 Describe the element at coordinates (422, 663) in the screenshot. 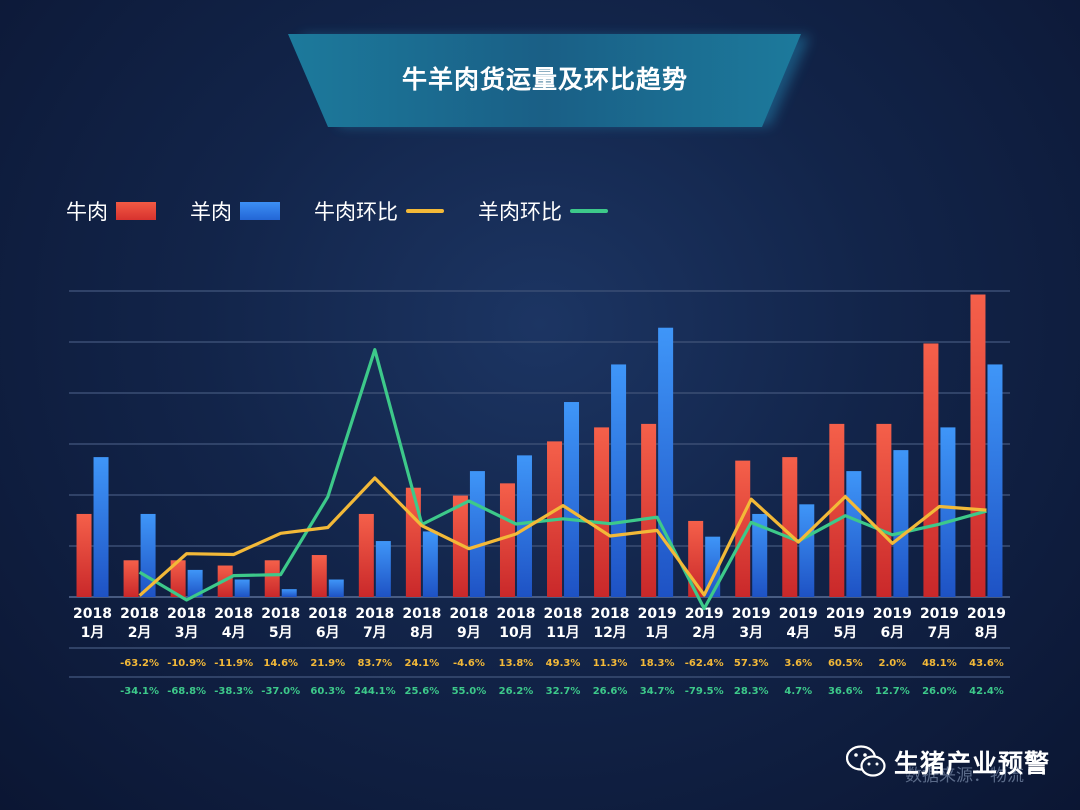

I see `mom-label-beef: 24.1%` at that location.